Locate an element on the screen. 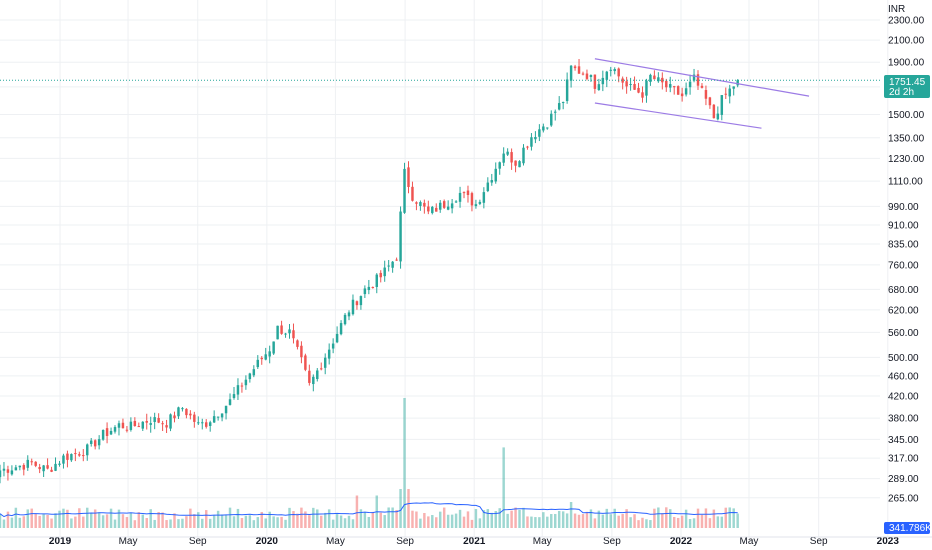  y-tick-label: 1230.00 is located at coordinates (906, 159).